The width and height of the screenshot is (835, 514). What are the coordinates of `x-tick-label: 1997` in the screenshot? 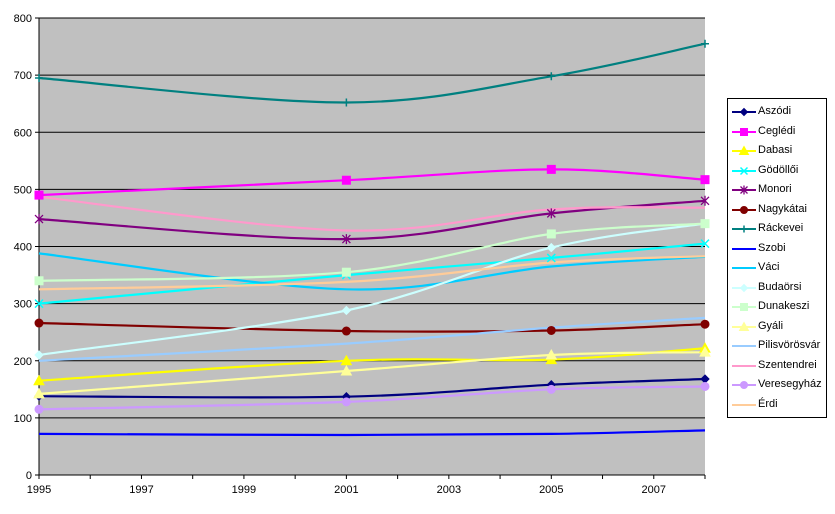 It's located at (141, 490).